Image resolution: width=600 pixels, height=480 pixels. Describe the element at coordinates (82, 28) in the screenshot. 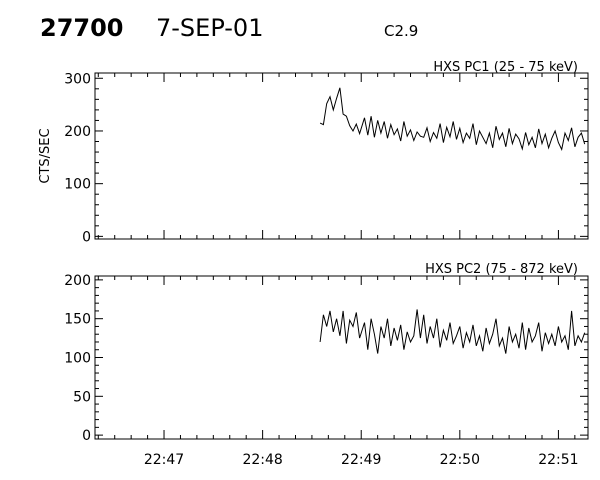

I see `event-id-label: 27700` at that location.